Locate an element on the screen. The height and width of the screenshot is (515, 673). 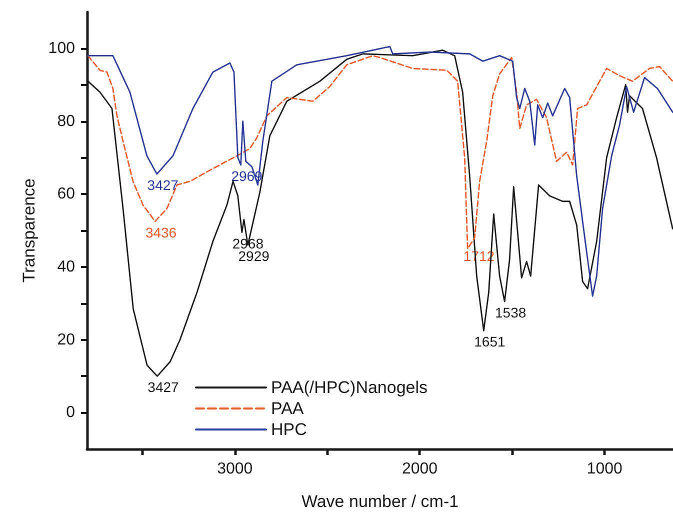
x-tick-label: 2000 is located at coordinates (420, 469).